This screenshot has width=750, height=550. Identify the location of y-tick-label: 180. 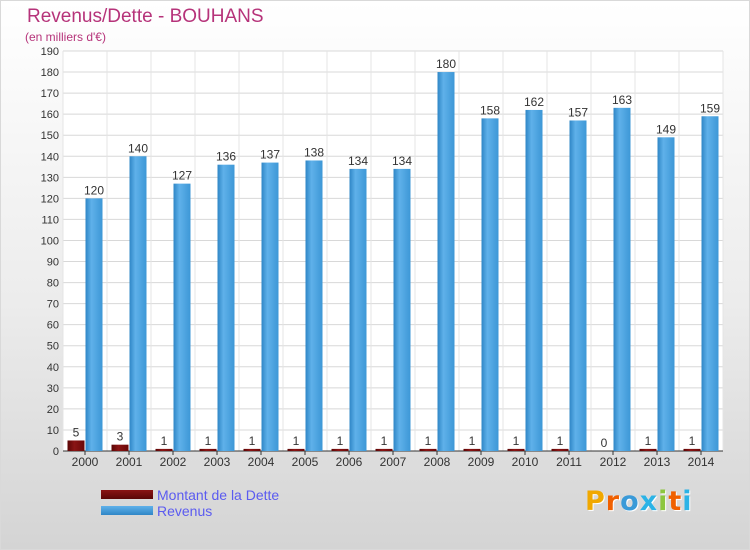
(50, 73).